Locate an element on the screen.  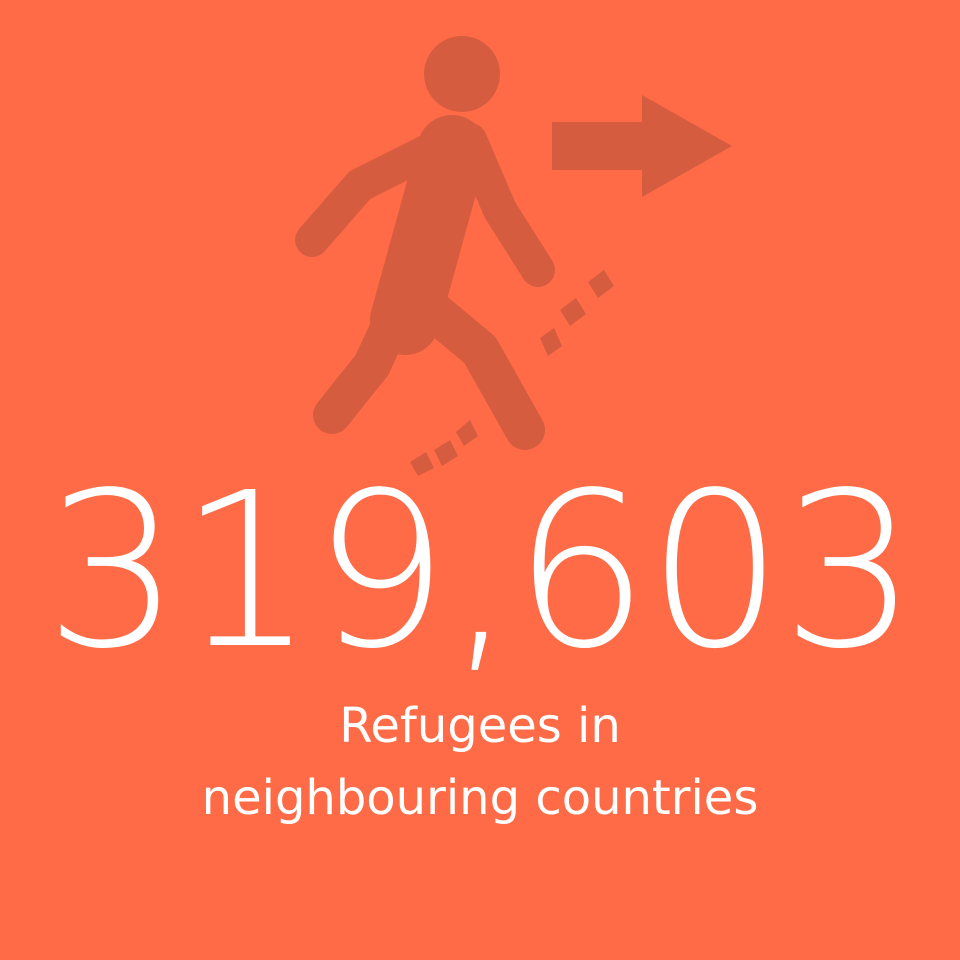
person-front-leg-icon is located at coordinates (472, 365).